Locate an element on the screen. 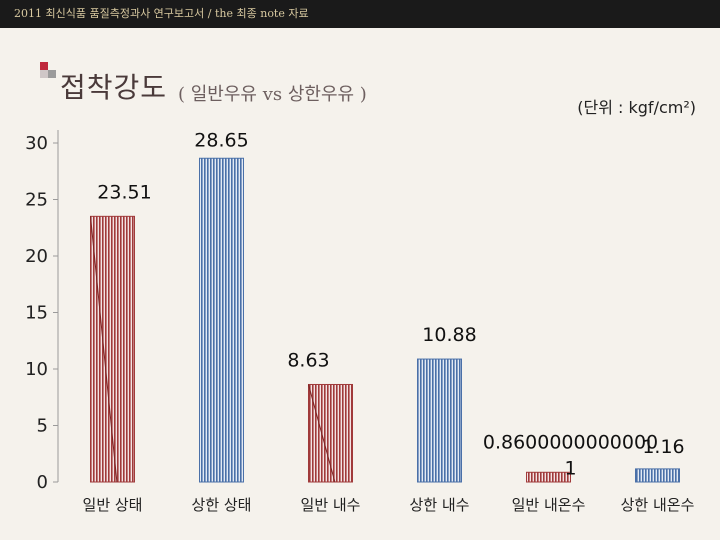  x-tick-label: 일반 내온수 is located at coordinates (549, 505).